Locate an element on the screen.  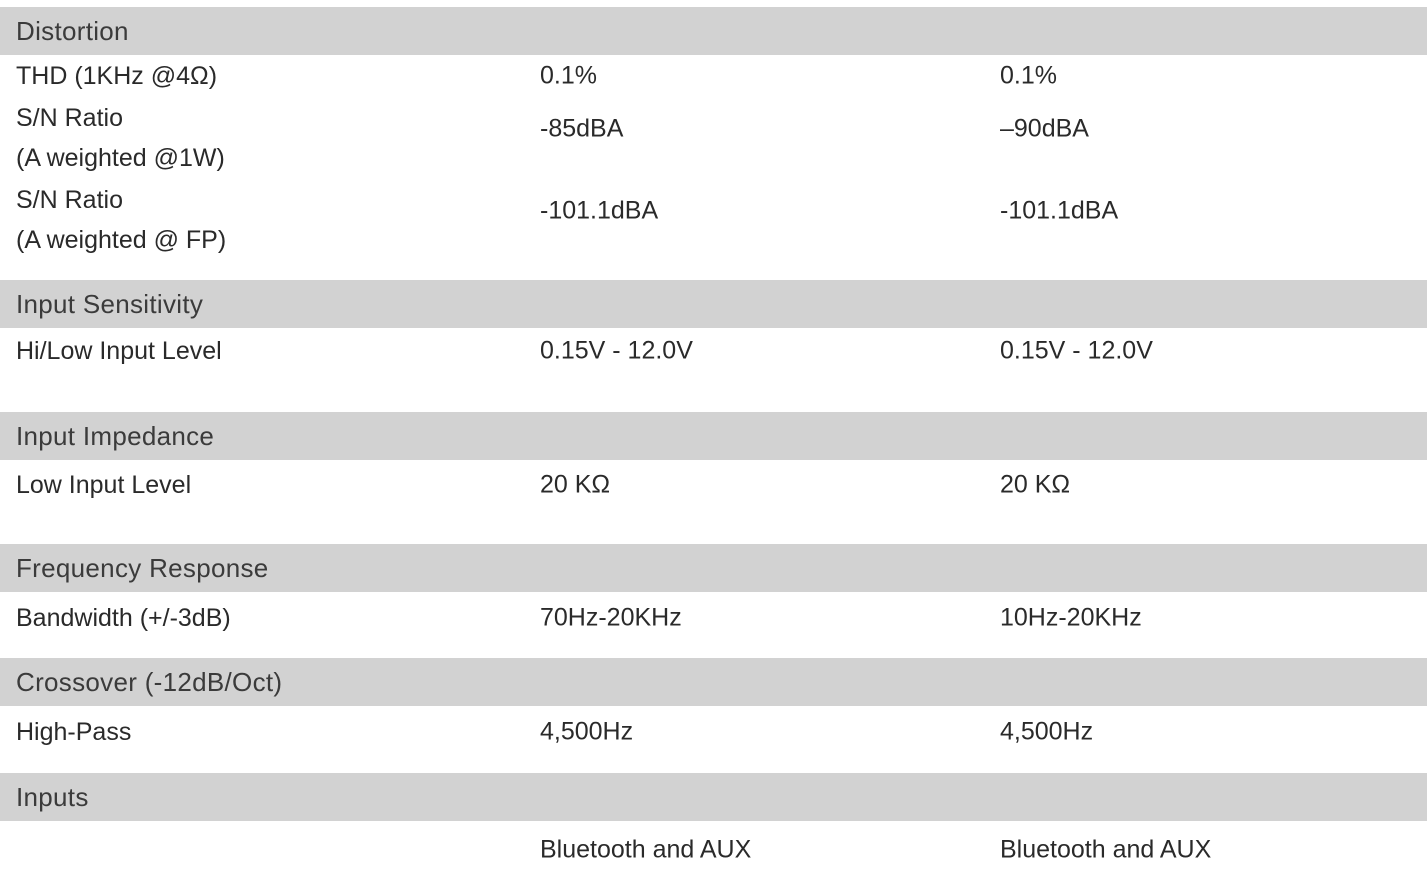
spec-row-bandwidth: Bandwidth (+/-3dB) 70Hz-20KHz 10Hz-20KHz is located at coordinates (713, 618).